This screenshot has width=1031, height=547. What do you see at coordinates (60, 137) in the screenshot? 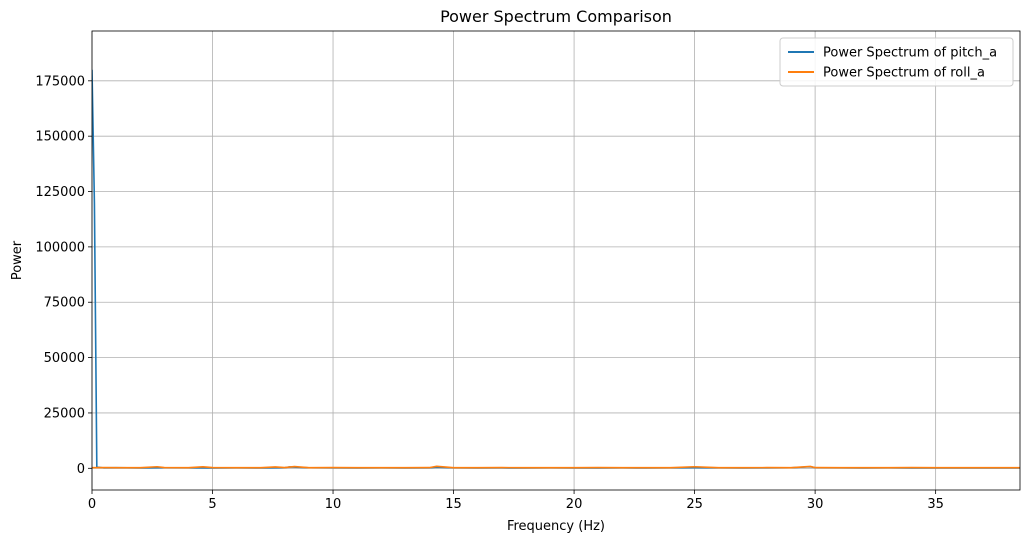
I see `y-tick-label: 150000` at bounding box center [60, 137].